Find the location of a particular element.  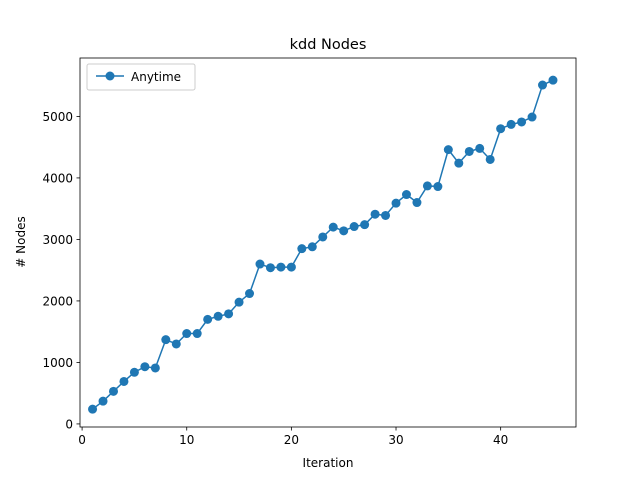

y-tick-label: 1000 is located at coordinates (57, 363).